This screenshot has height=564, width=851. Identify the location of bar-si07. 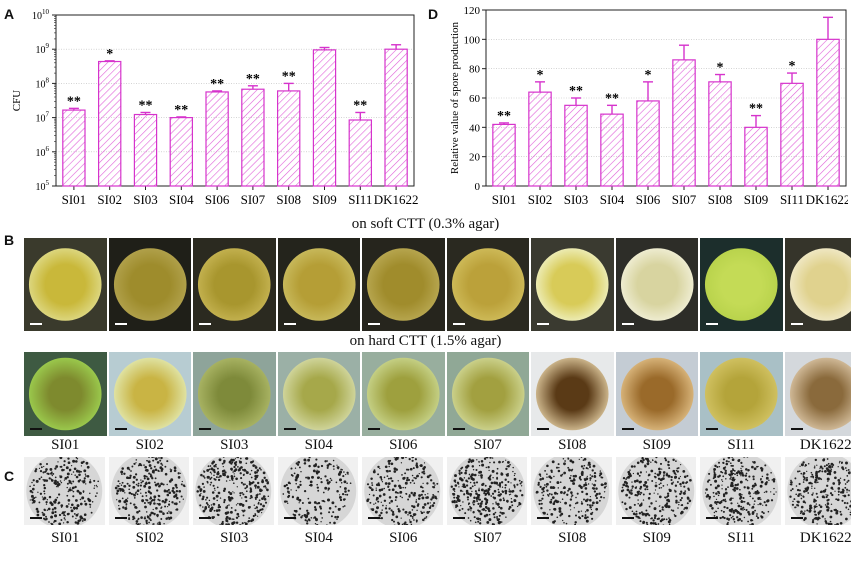
(684, 123).